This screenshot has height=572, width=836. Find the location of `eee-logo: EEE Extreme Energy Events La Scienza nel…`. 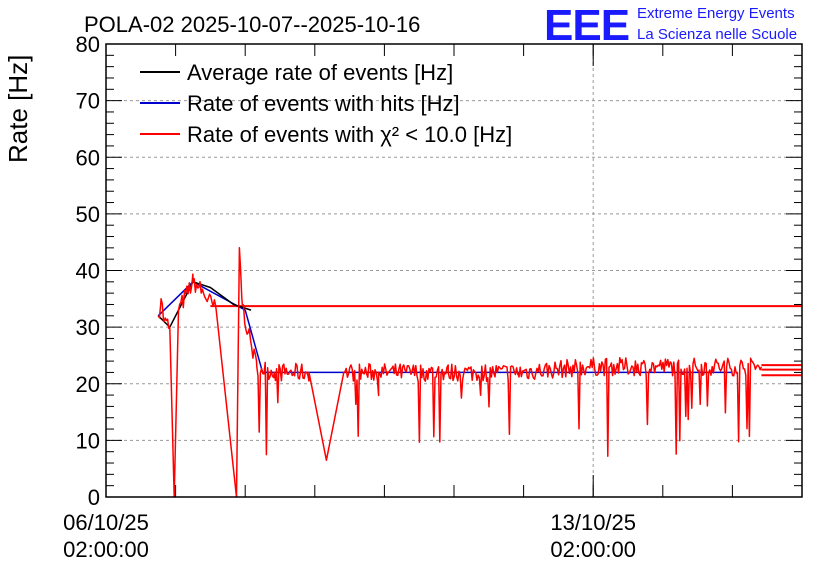

eee-logo: EEE Extreme Energy Events La Scienza nel… is located at coordinates (670, 25).